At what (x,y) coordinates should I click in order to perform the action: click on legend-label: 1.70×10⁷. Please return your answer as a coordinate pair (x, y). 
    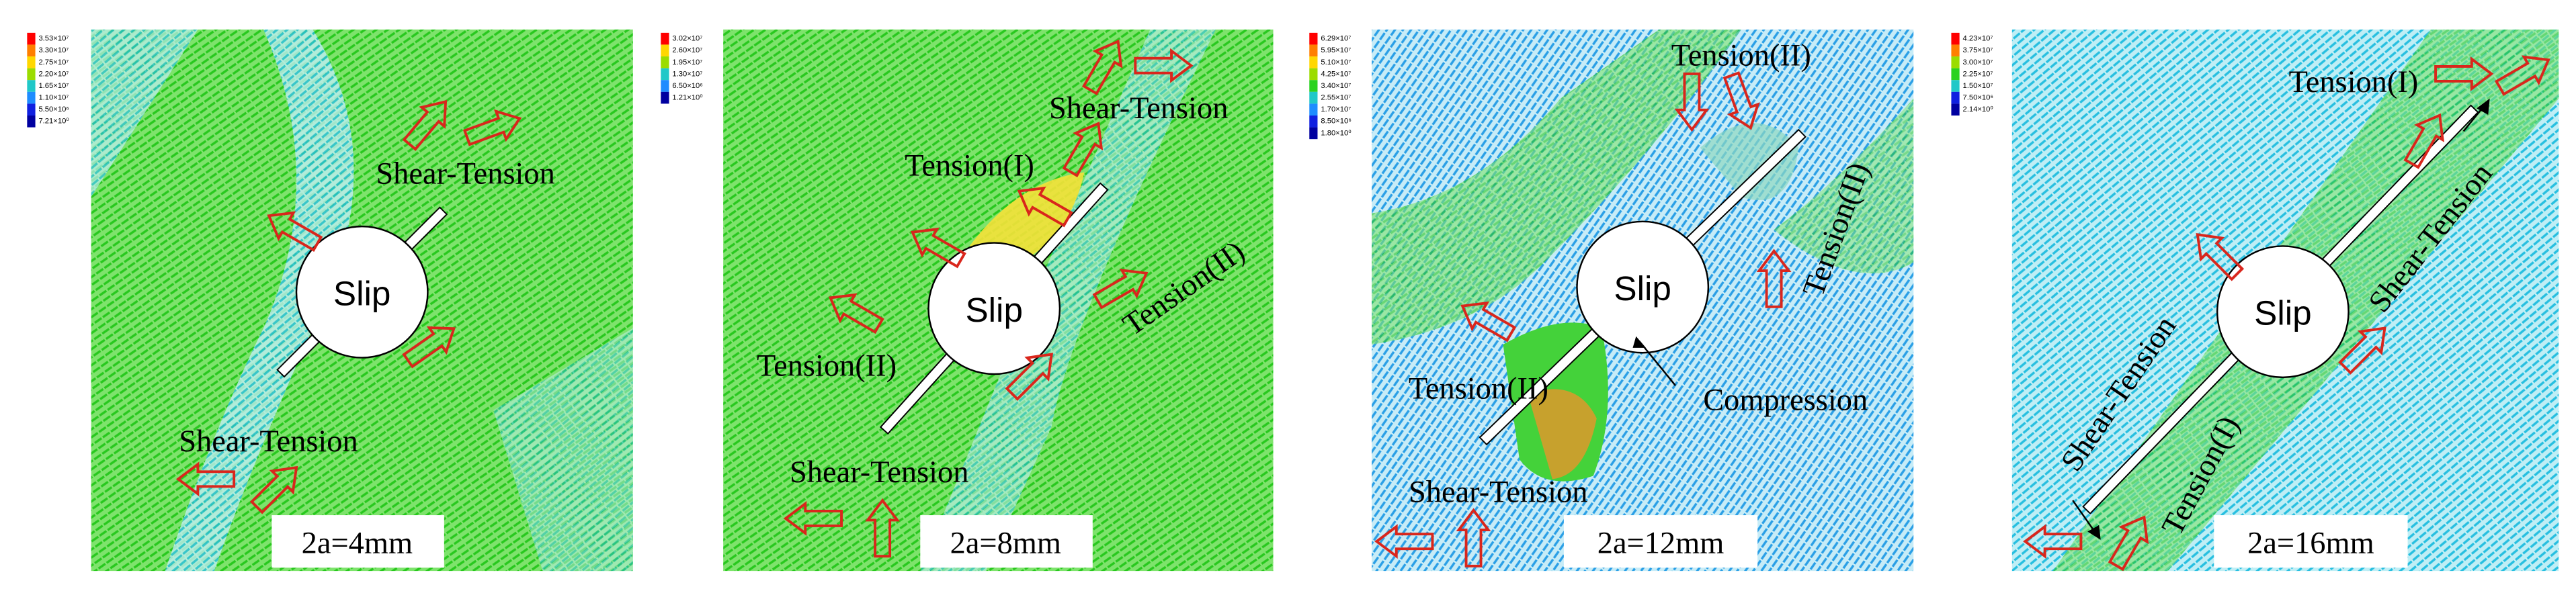
    Looking at the image, I should click on (1336, 109).